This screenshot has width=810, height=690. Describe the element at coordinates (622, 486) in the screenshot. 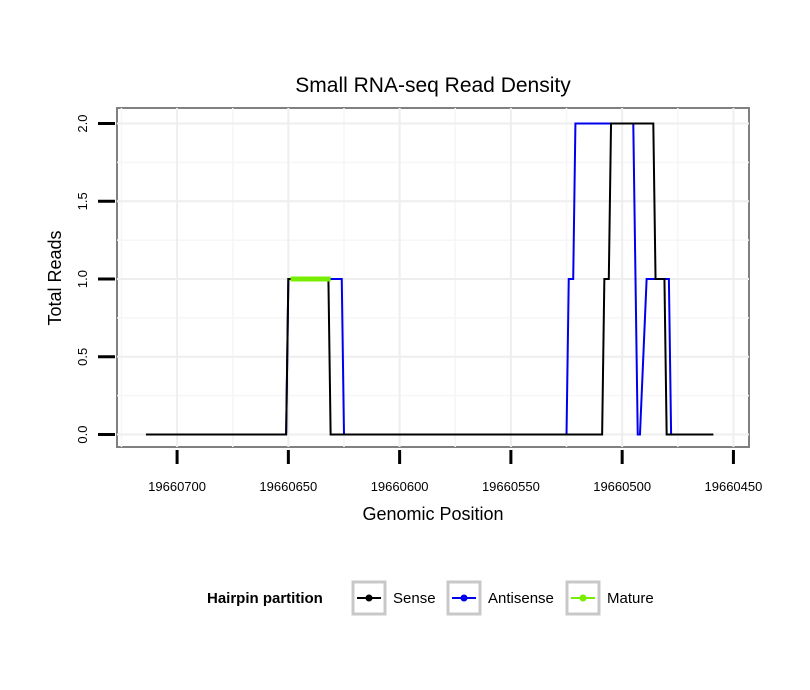

I see `x-tick-label: 19660500` at that location.